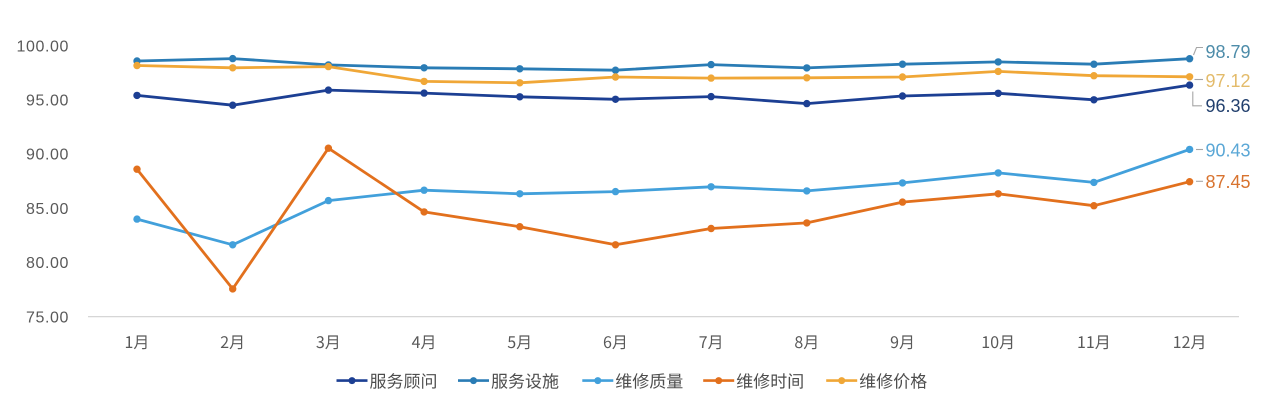  What do you see at coordinates (47, 155) in the screenshot?
I see `svg-text: 90.00` at bounding box center [47, 155].